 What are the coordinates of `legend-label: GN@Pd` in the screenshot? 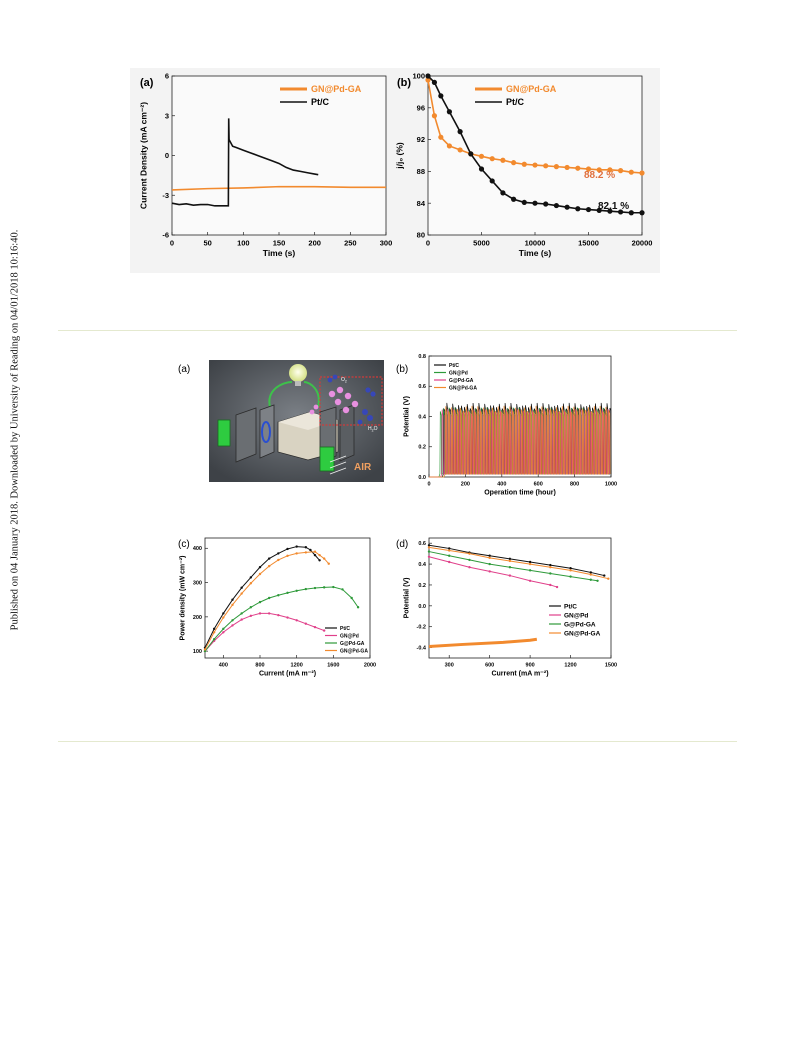 It's located at (349, 636).